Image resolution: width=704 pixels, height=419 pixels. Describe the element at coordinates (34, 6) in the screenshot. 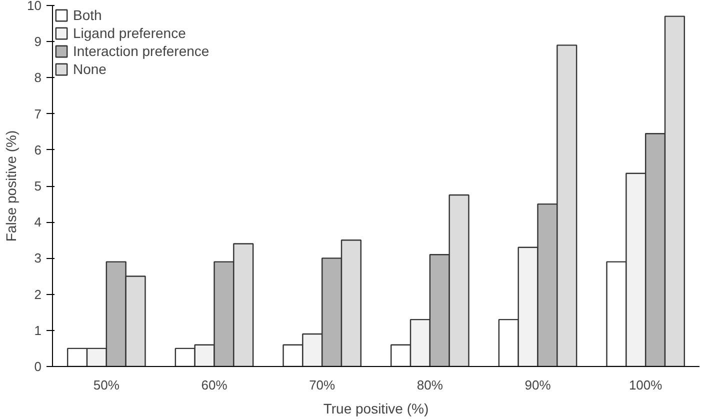

I see `y-tick-label: 10` at that location.